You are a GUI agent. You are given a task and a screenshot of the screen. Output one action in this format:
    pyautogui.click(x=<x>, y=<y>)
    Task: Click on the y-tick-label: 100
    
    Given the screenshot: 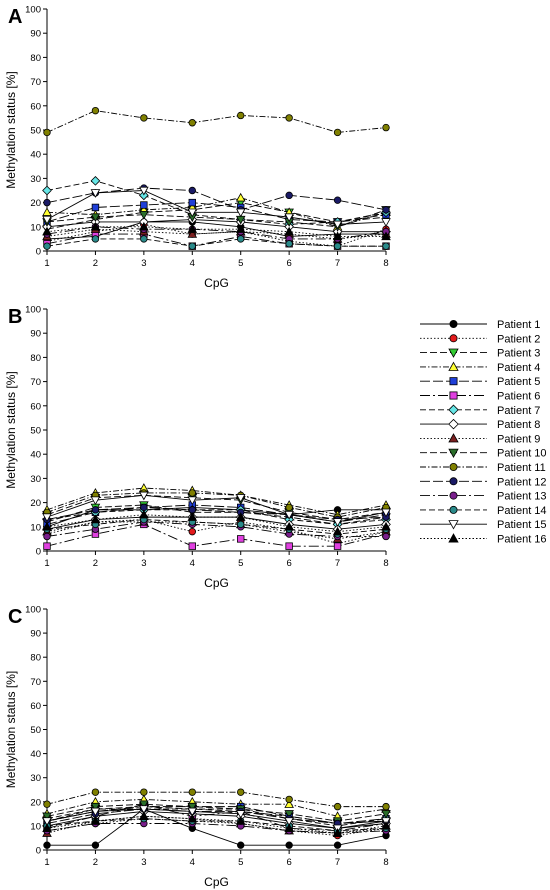 What is the action you would take?
    pyautogui.click(x=33, y=310)
    